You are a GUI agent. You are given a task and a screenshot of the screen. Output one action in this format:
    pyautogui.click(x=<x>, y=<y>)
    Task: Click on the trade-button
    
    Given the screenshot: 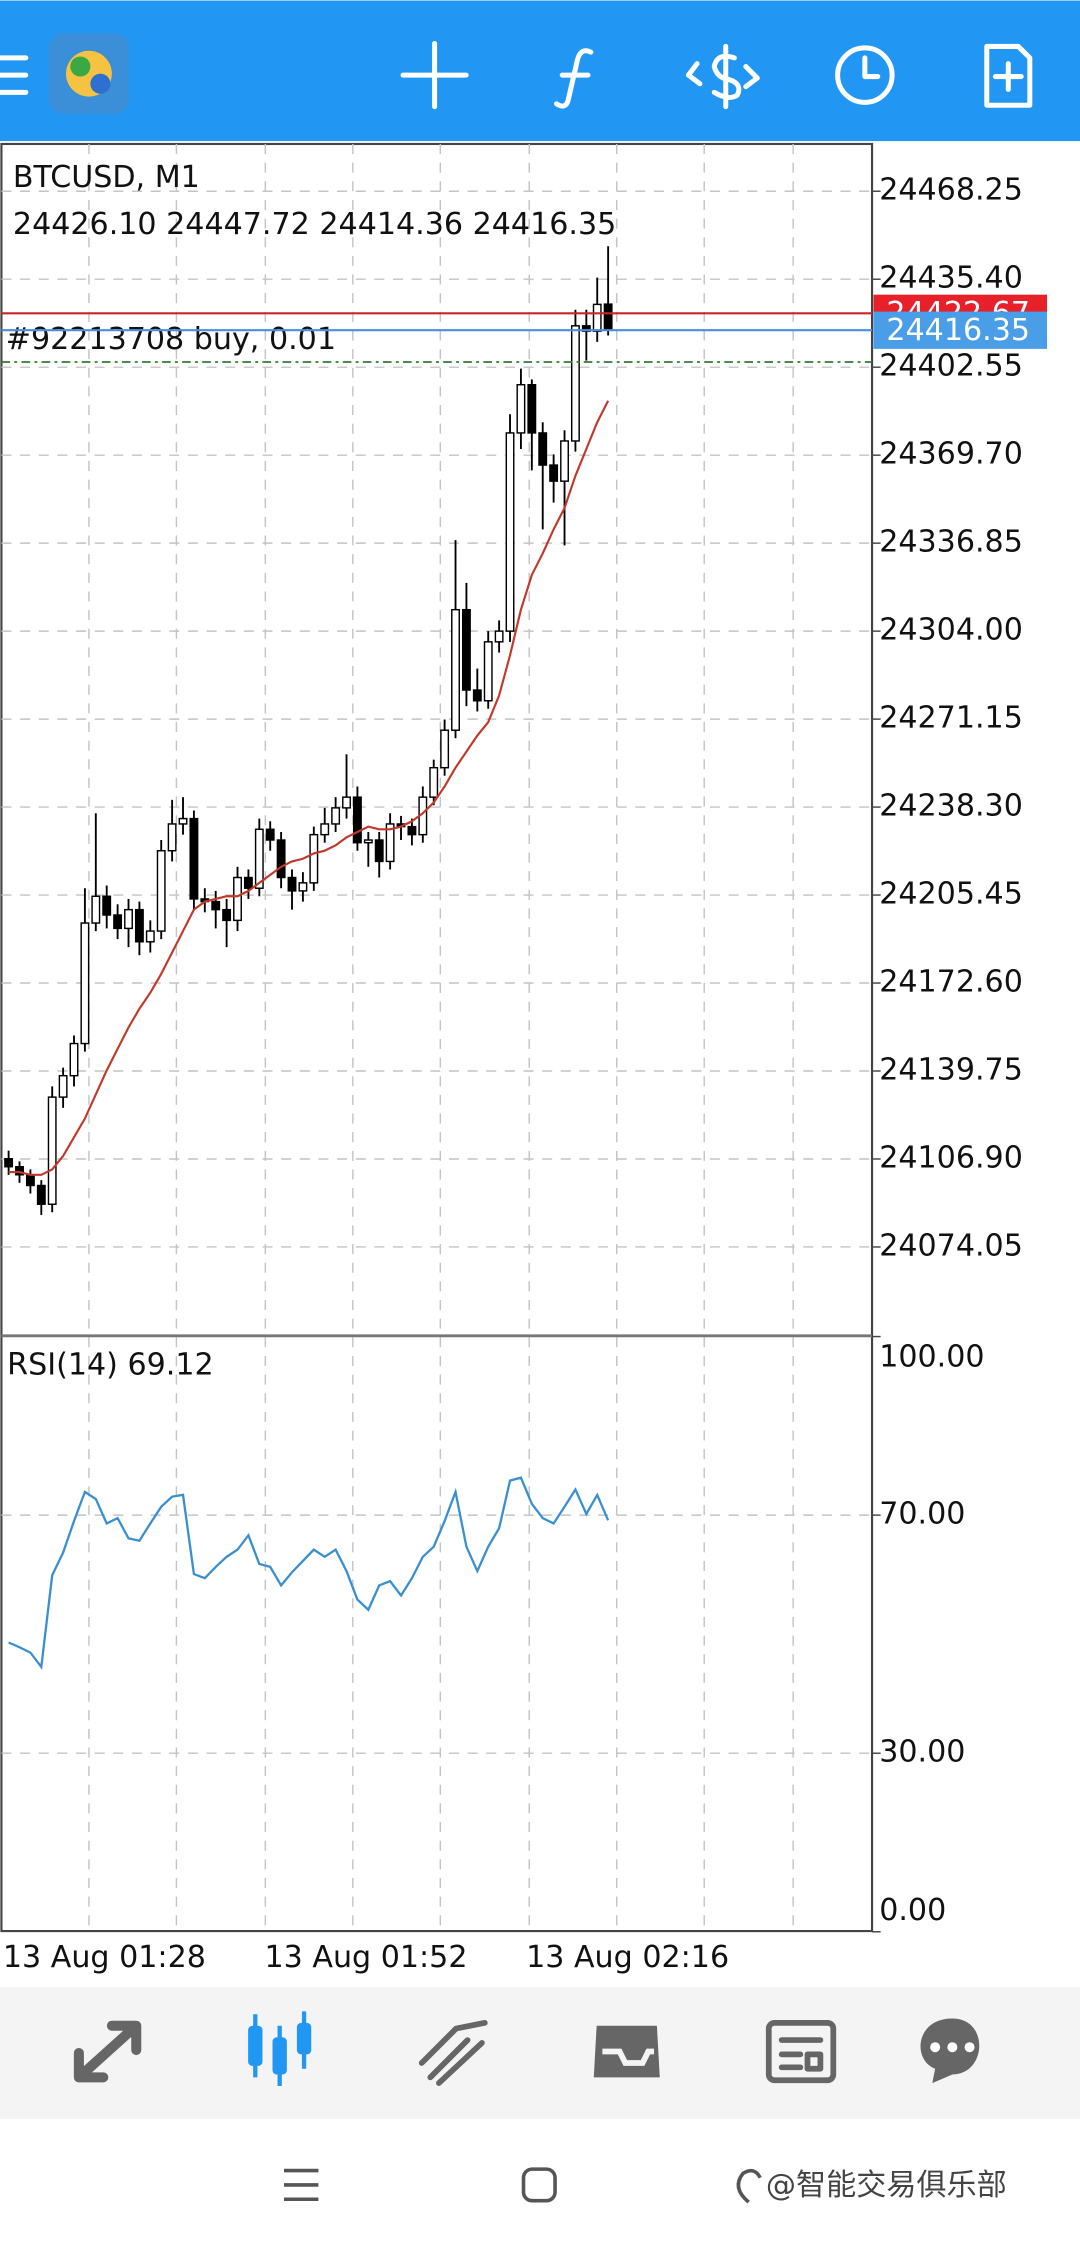 What is the action you would take?
    pyautogui.click(x=722, y=76)
    